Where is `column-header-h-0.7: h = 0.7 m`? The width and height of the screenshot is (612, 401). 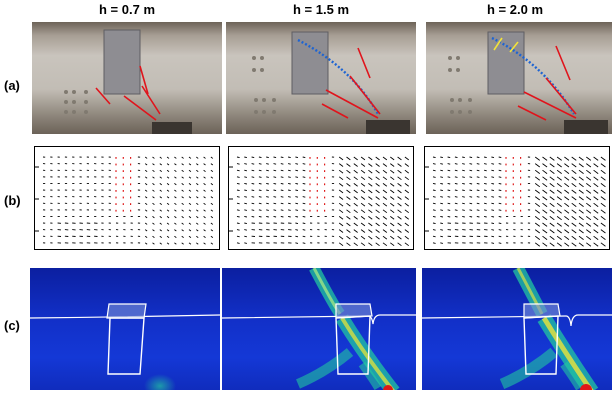 column-header-h-0.7: h = 0.7 m is located at coordinates (127, 9).